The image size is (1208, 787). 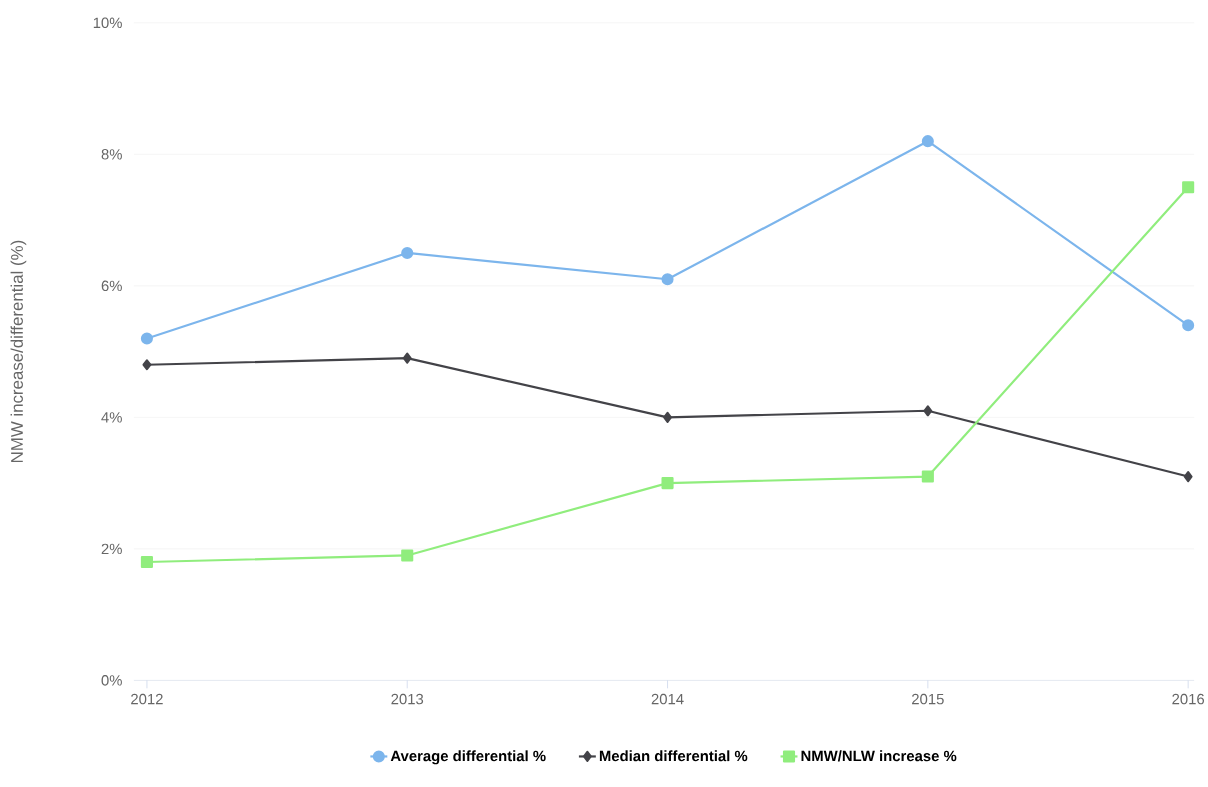 What do you see at coordinates (107, 23) in the screenshot?
I see `y-tick-label: 10%` at bounding box center [107, 23].